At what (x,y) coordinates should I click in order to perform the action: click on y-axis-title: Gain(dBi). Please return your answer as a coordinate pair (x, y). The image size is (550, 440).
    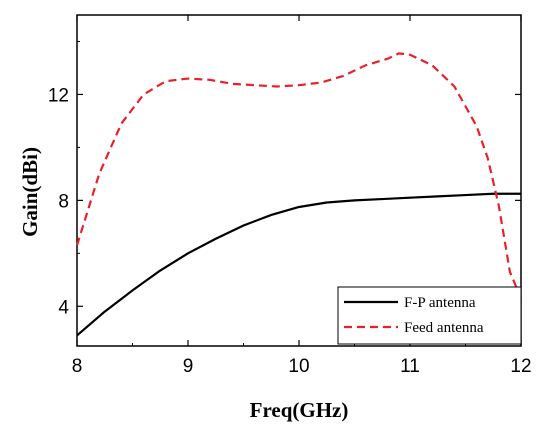
    Looking at the image, I should click on (30, 192).